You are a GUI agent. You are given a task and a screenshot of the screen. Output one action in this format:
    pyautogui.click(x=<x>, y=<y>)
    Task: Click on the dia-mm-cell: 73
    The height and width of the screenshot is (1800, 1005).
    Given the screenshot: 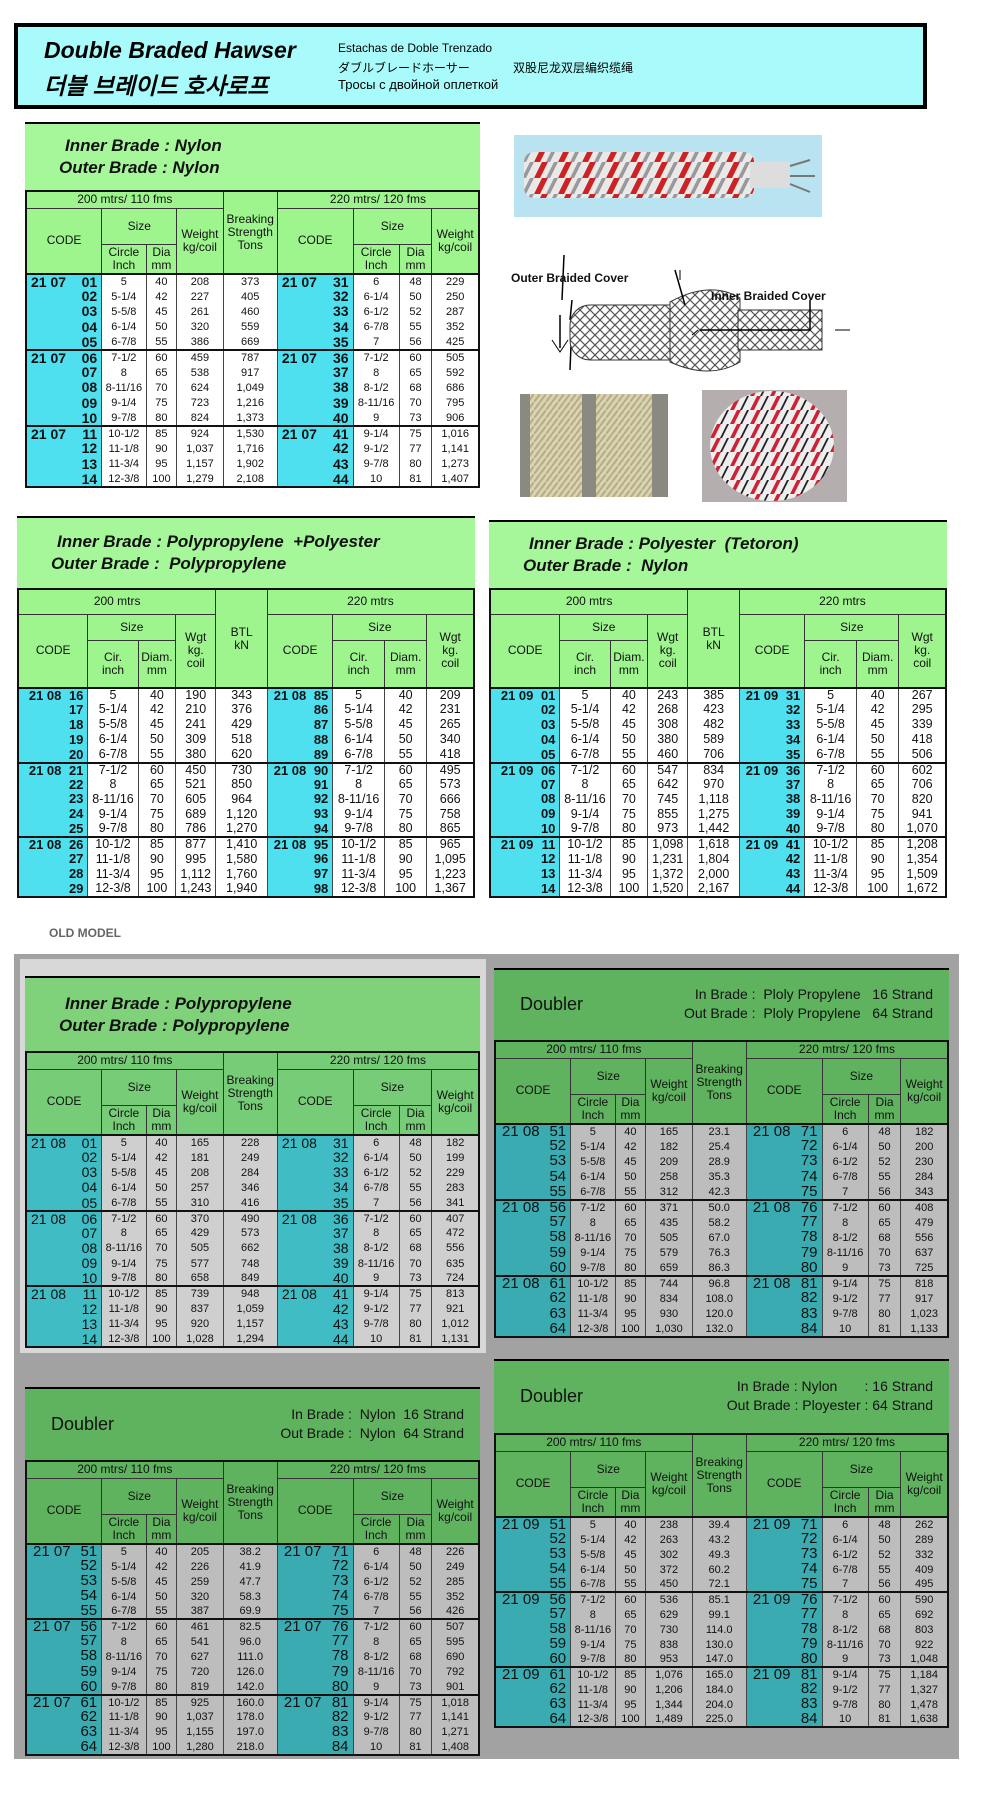 What is the action you would take?
    pyautogui.click(x=415, y=418)
    